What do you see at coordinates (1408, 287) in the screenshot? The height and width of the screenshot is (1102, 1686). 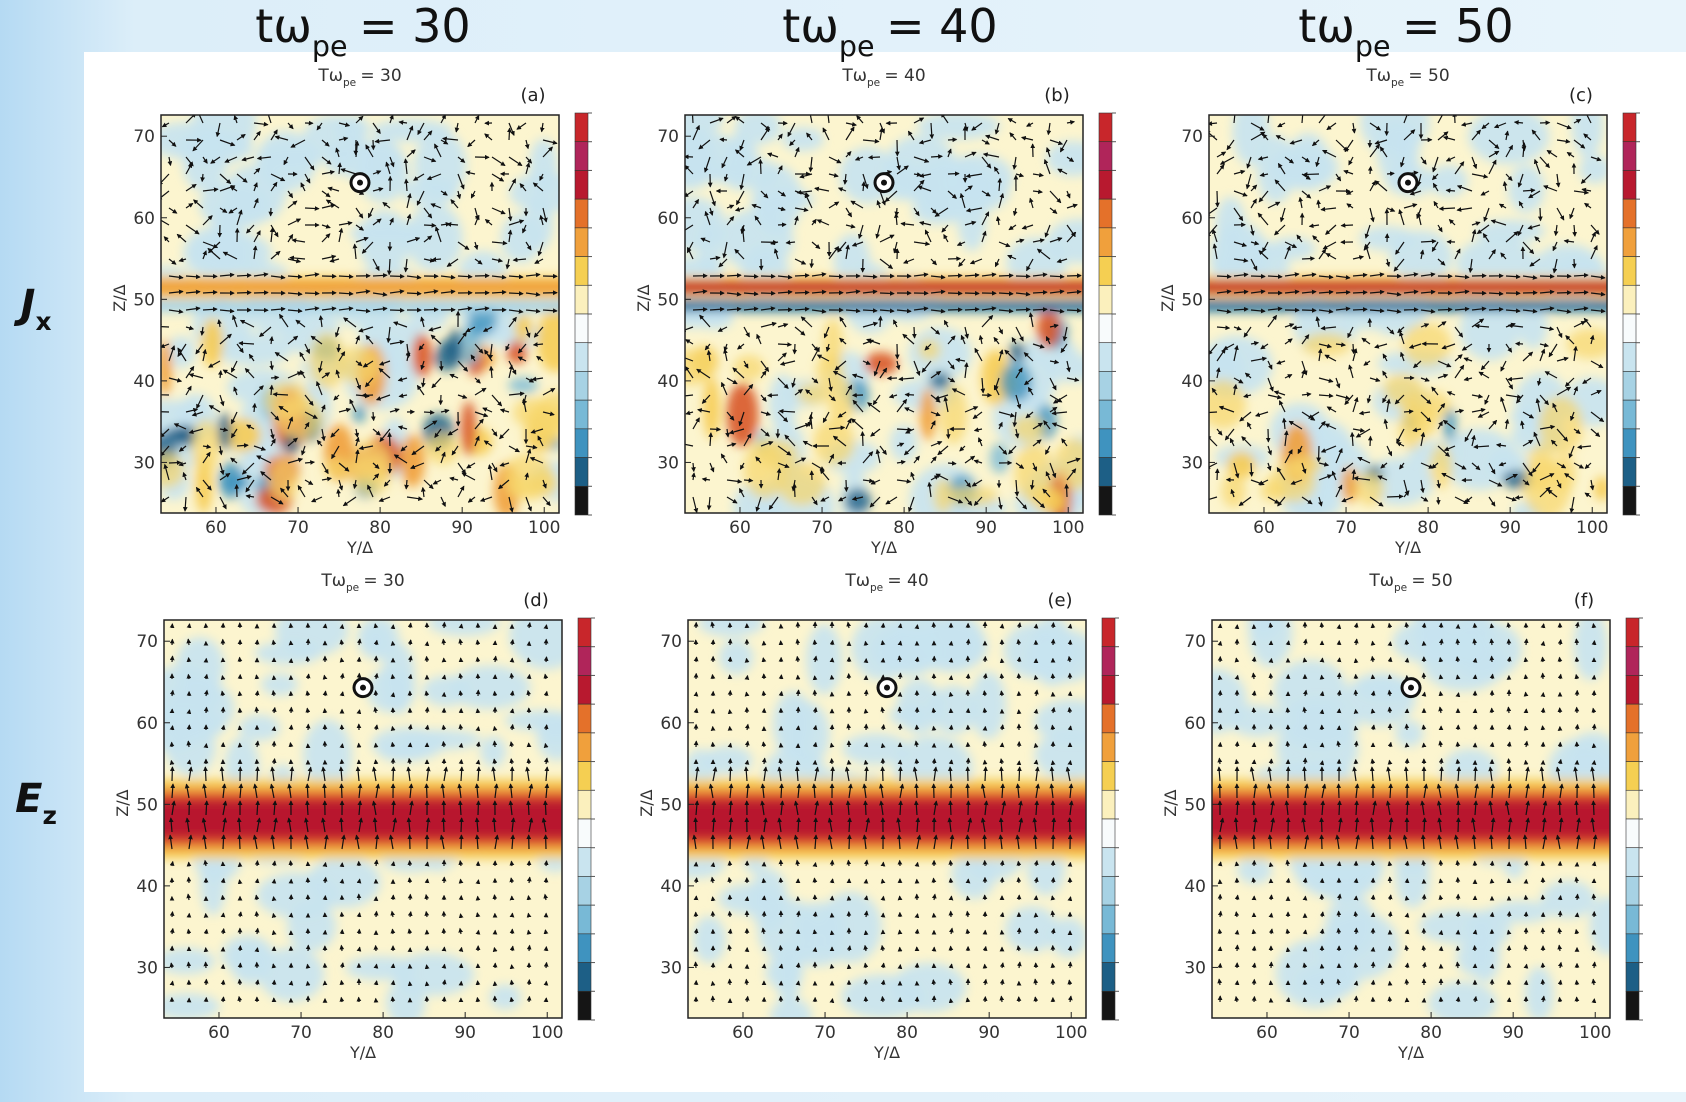 I see `field-band` at bounding box center [1408, 287].